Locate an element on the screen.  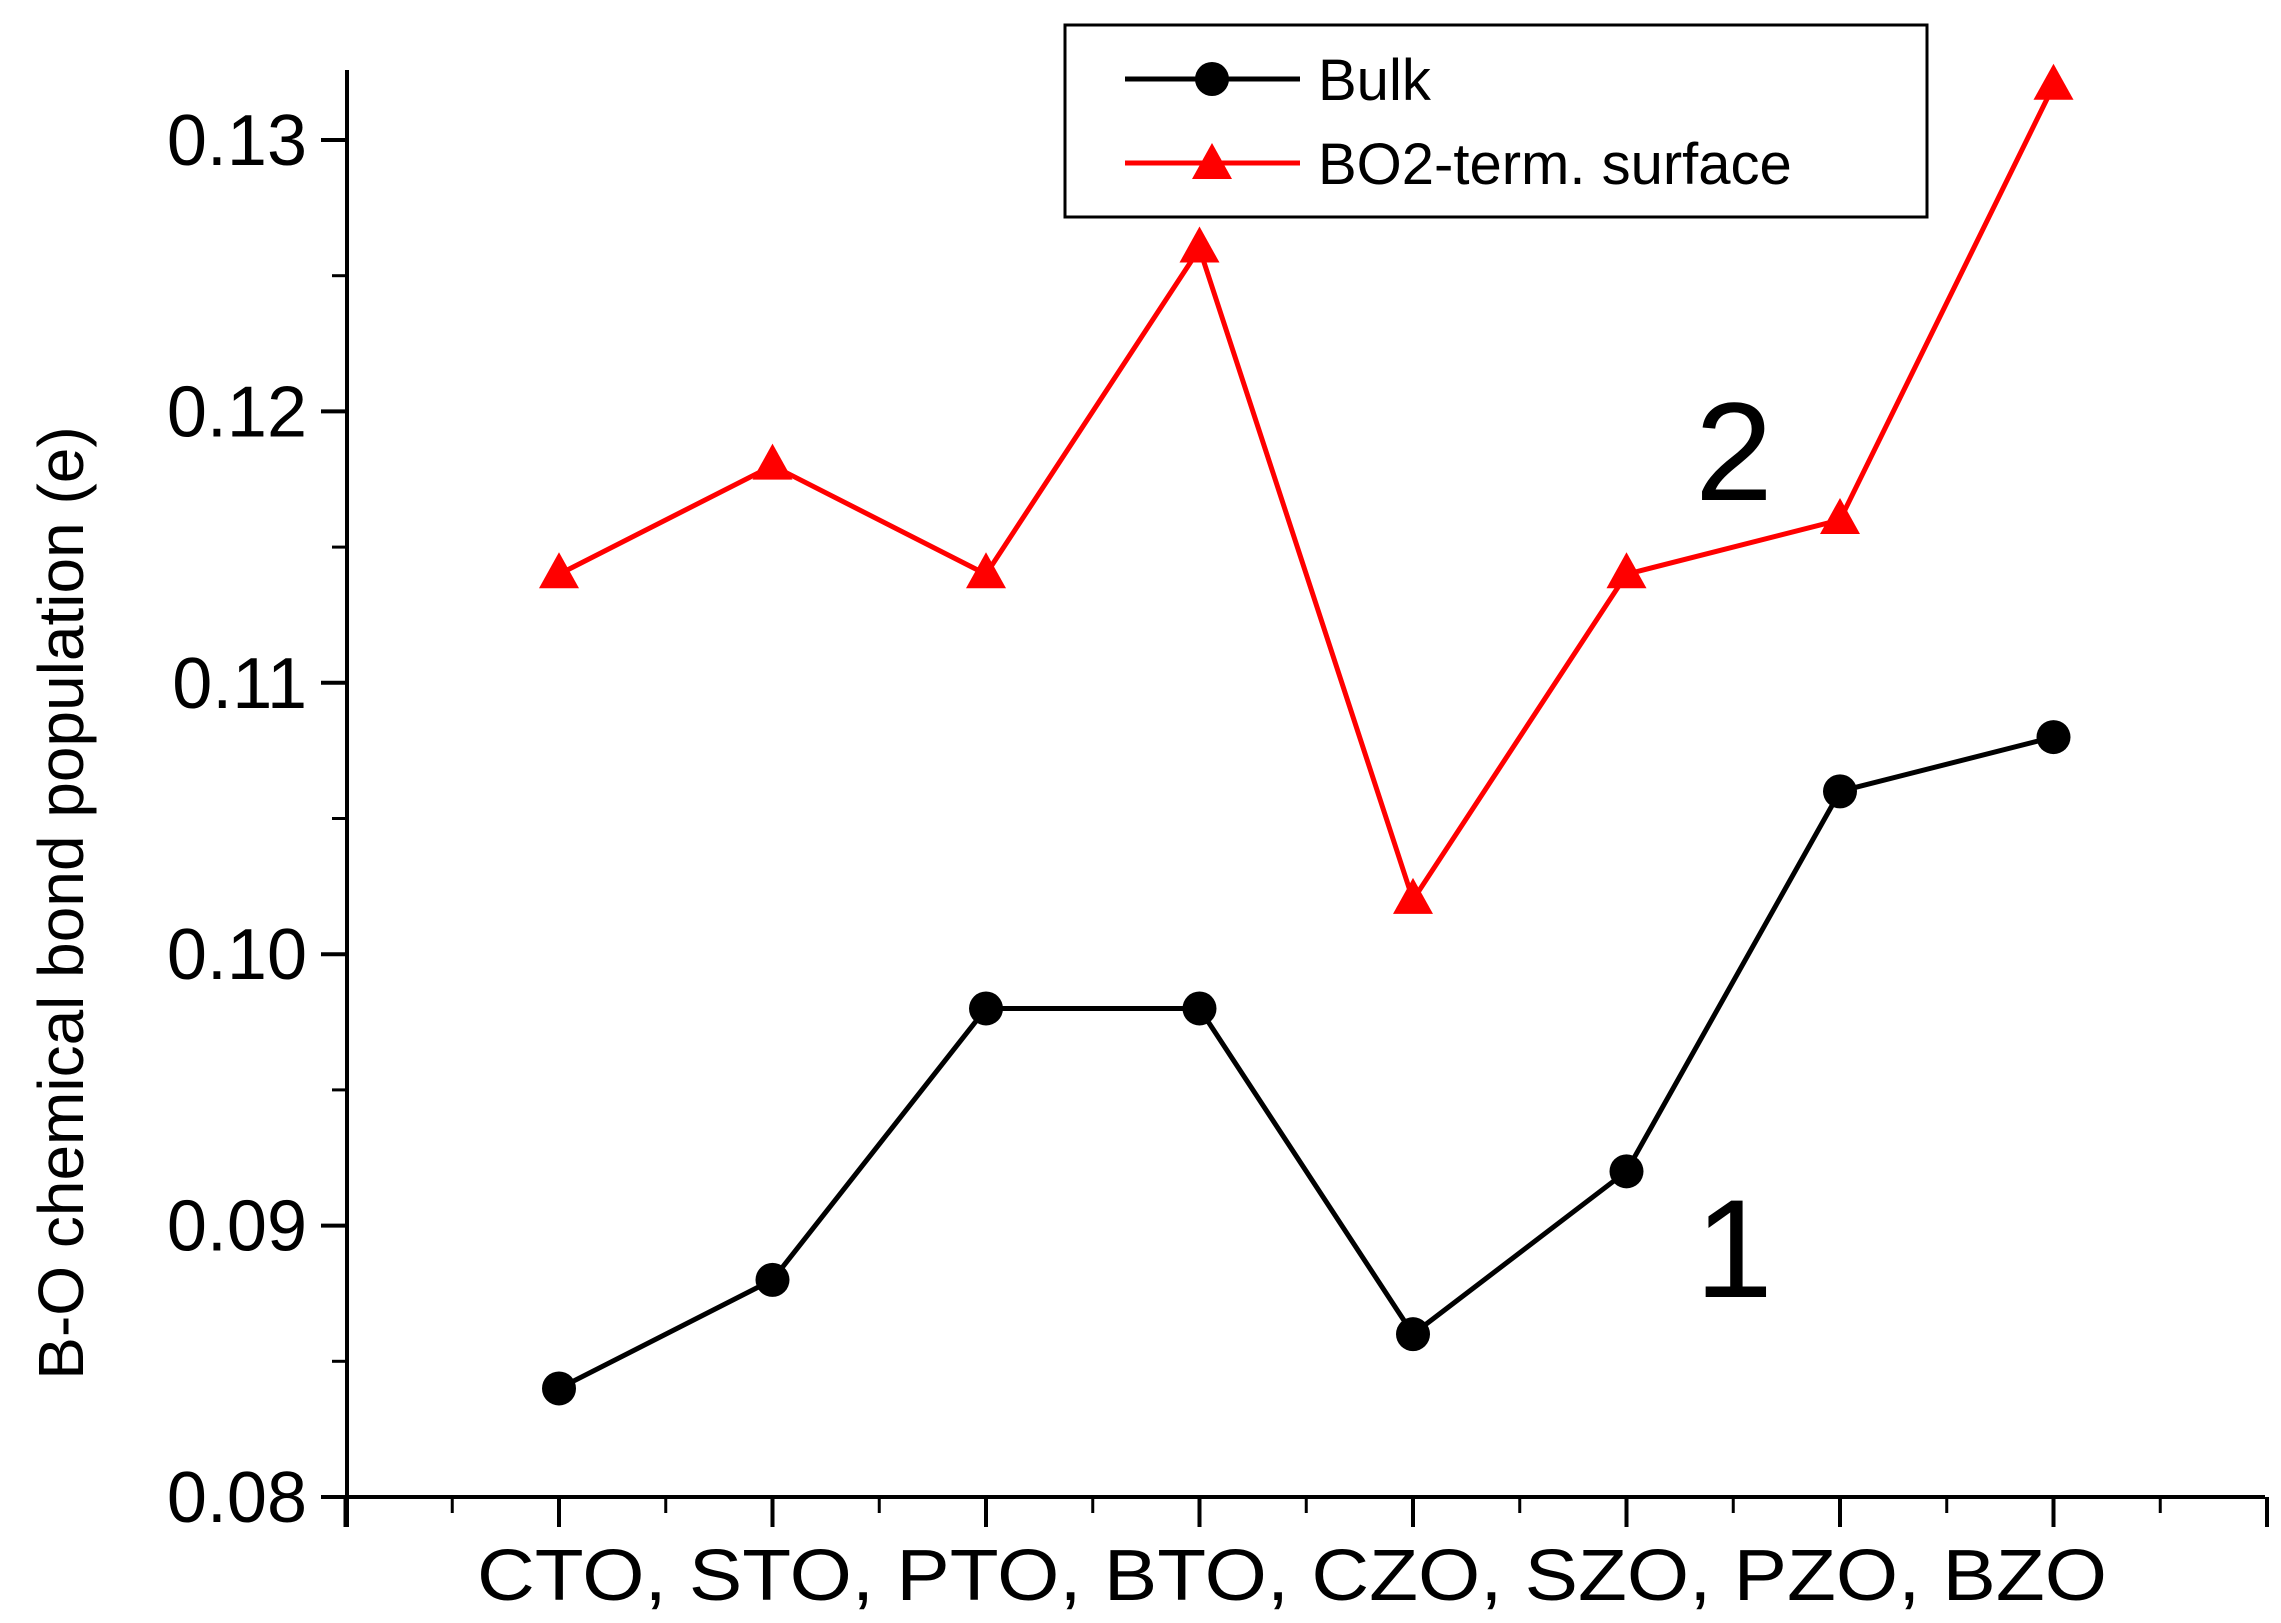
y-ticks: 0.08 0.09 0.10 0.11 0.12 0.13 is located at coordinates (257, 819).